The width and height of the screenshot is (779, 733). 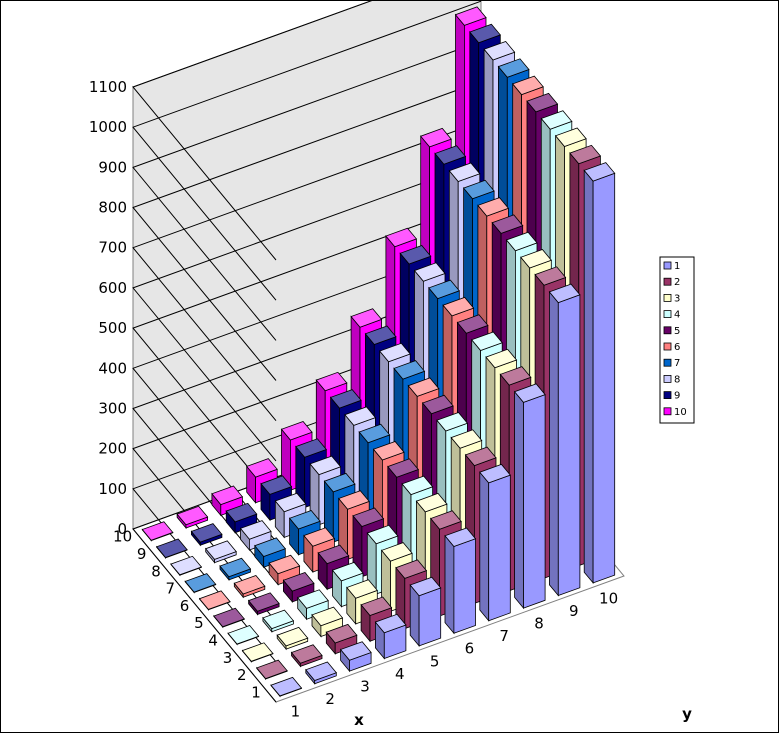 I want to click on z-tick-label: 300, so click(x=112, y=408).